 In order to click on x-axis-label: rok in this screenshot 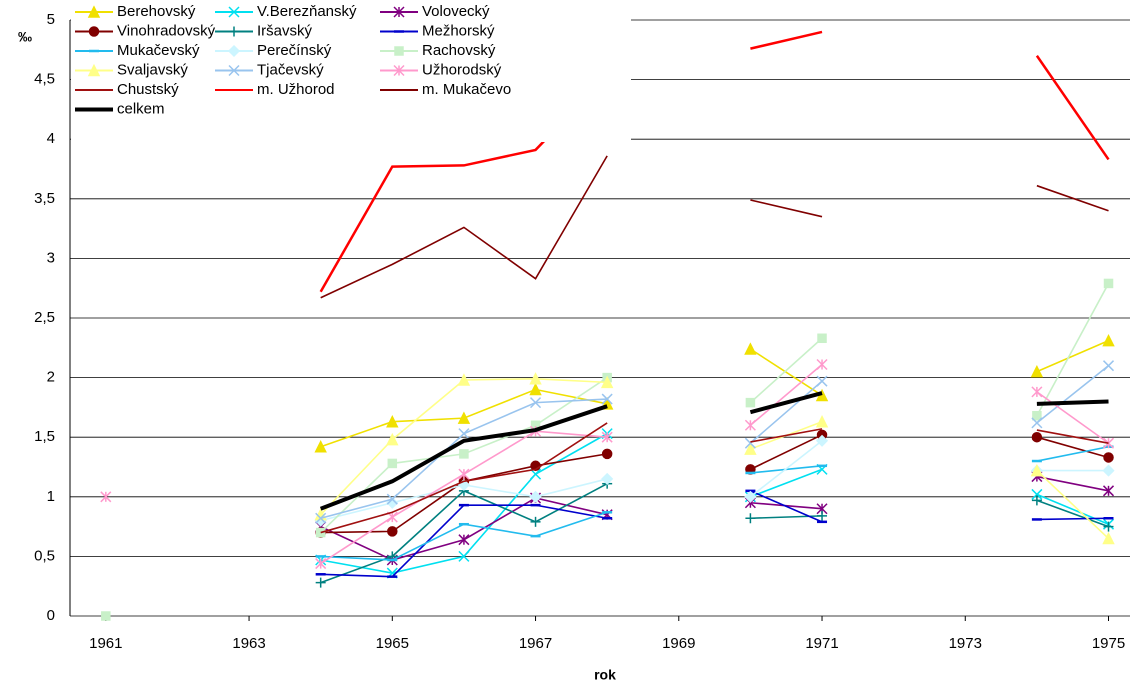, I will do `click(605, 675)`.